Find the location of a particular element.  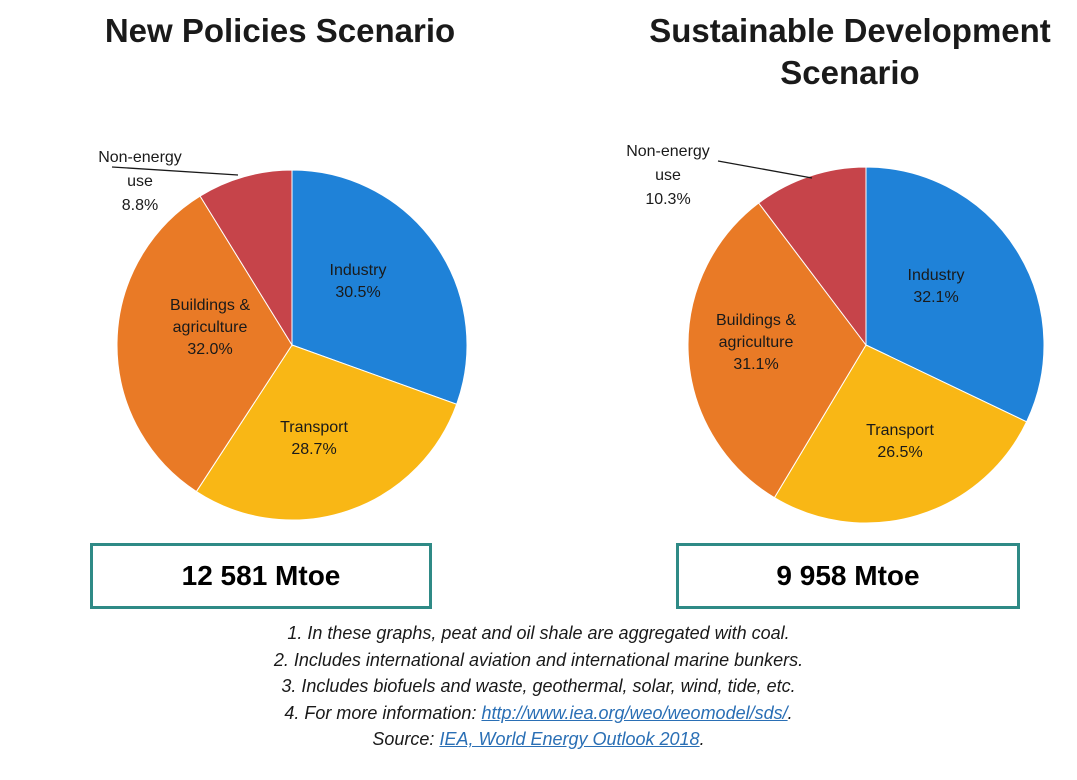

slice-label-buildings-sustainable-development-line-3: 31.1% is located at coordinates (755, 364).